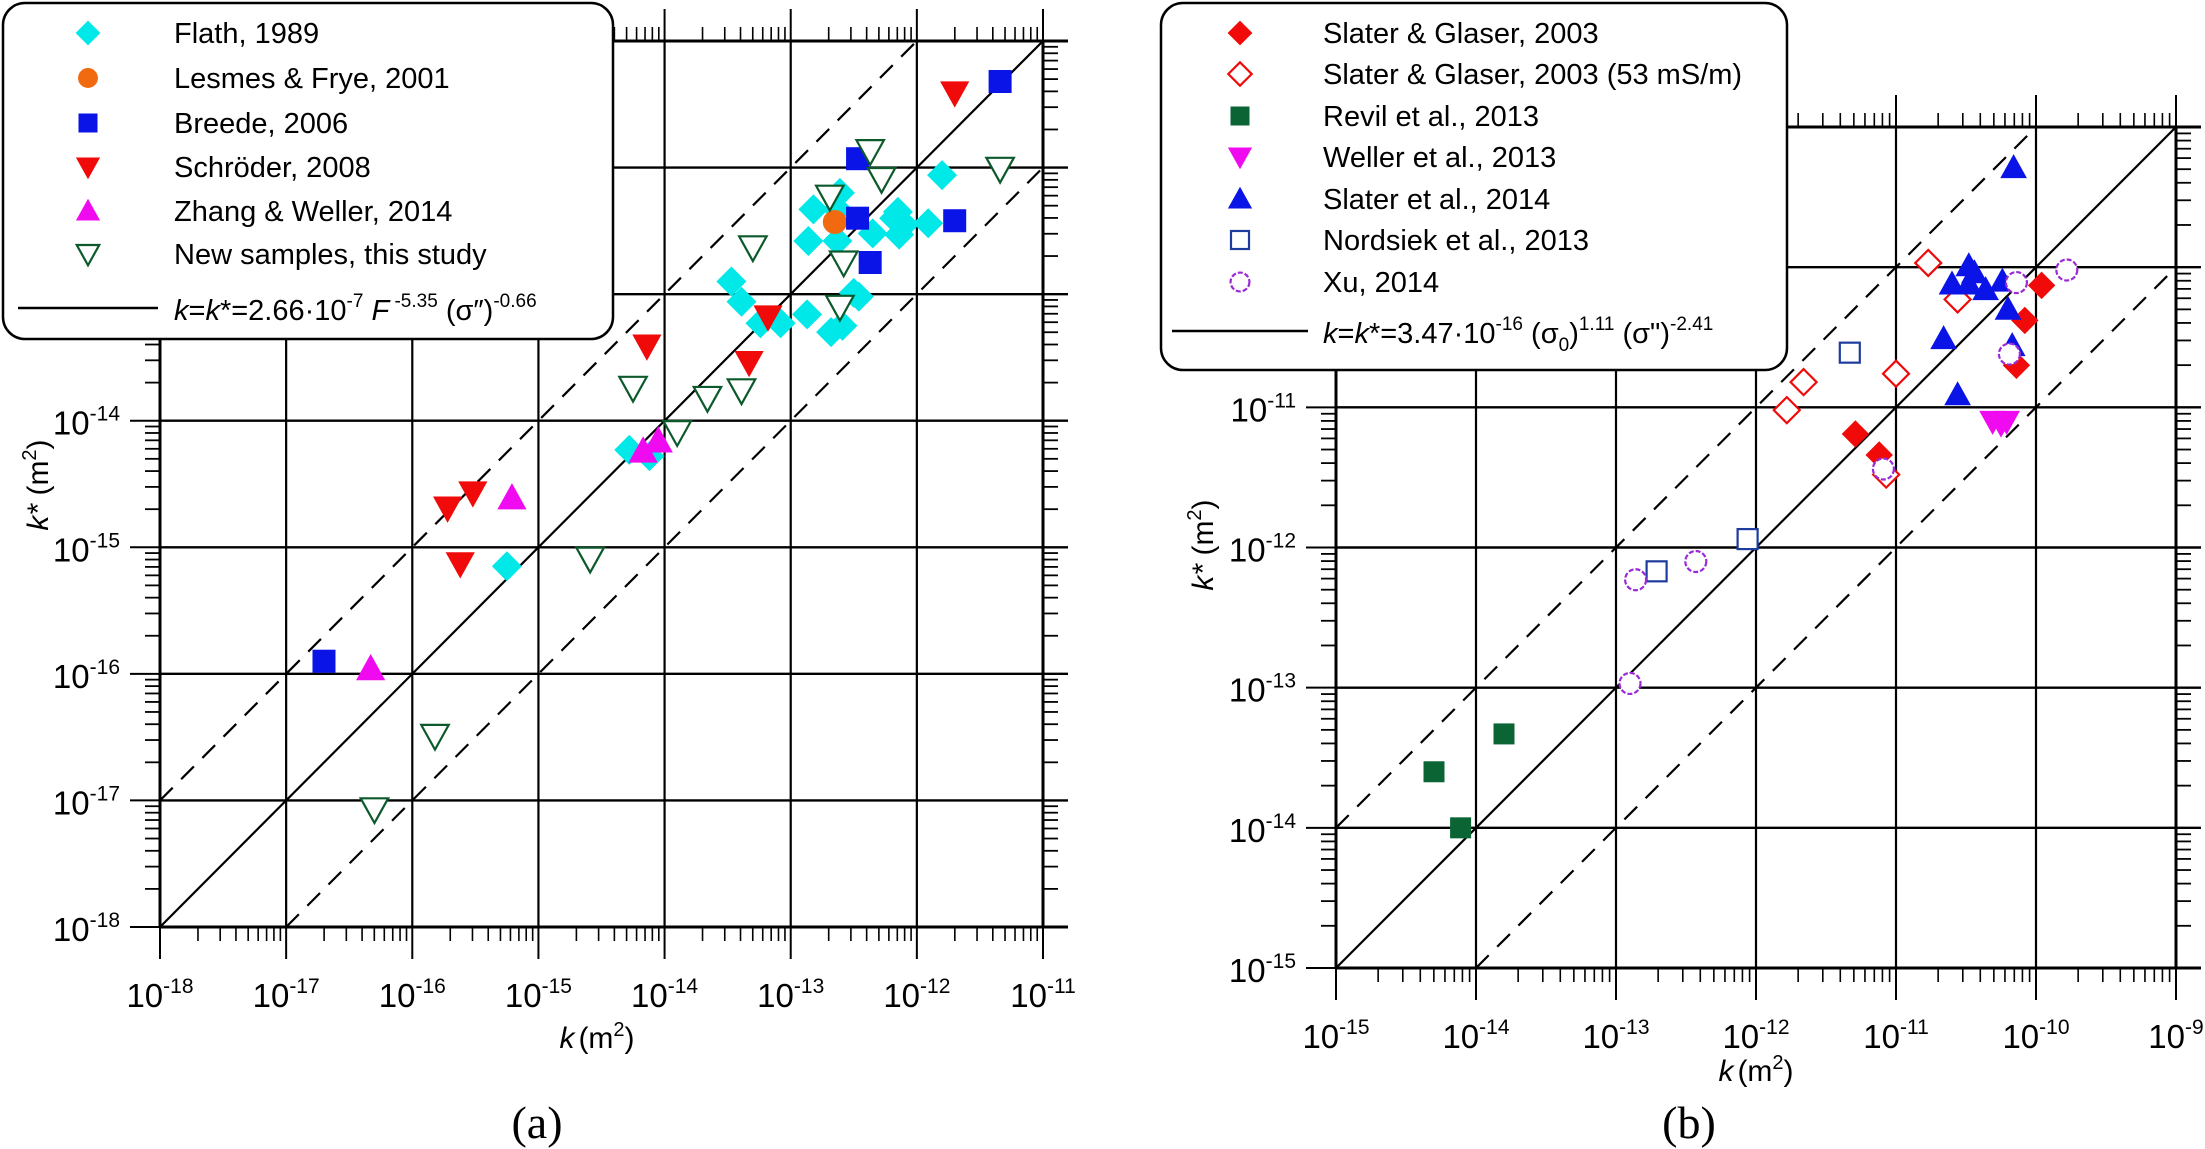 Image resolution: width=2205 pixels, height=1149 pixels. What do you see at coordinates (246, 34) in the screenshot?
I see `legend-entry-label: Flath, 1989` at bounding box center [246, 34].